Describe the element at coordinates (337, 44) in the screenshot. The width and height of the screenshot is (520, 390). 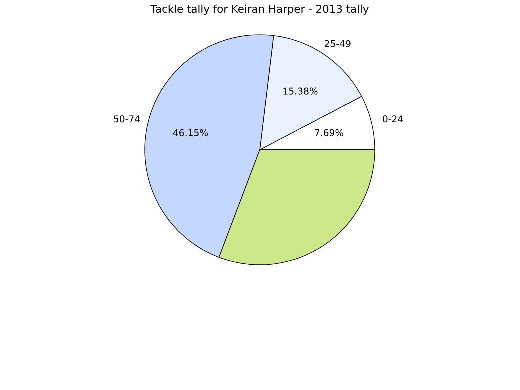
I see `slice-label: 25-49` at that location.